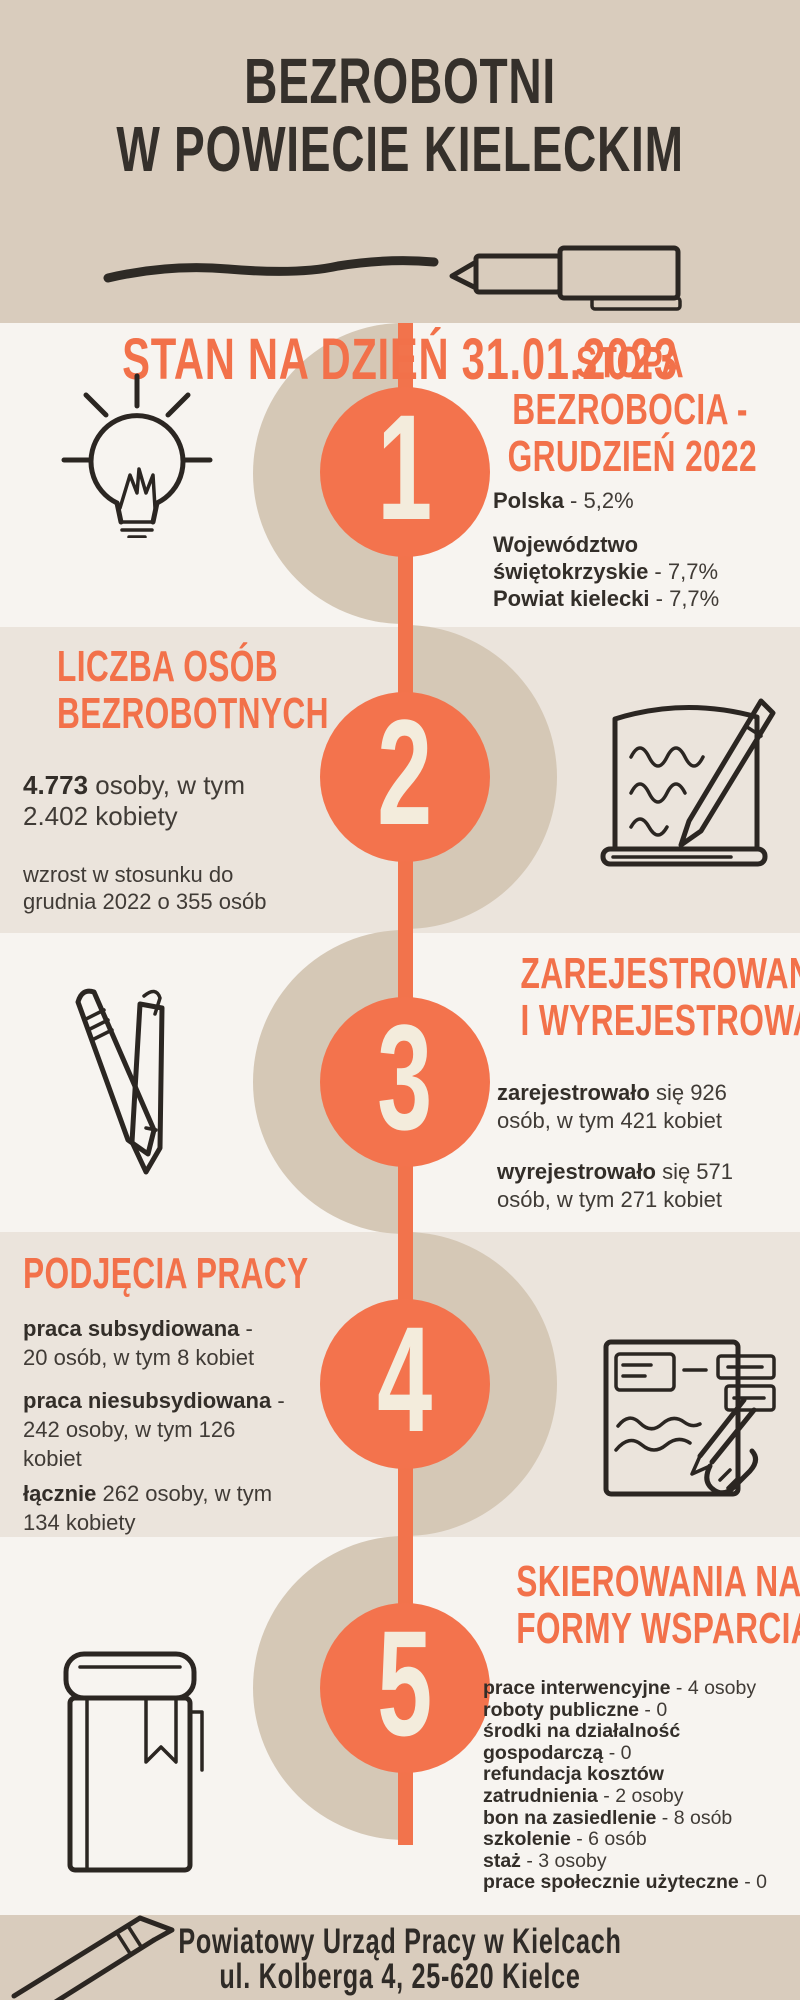 Image resolution: width=800 pixels, height=2000 pixels. What do you see at coordinates (129, 1429) in the screenshot?
I see `stat-line: 242 osoby, w tym 126` at bounding box center [129, 1429].